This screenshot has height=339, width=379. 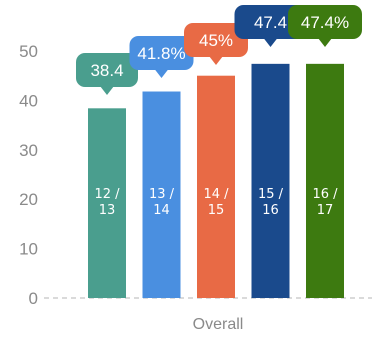 What do you see at coordinates (28, 199) in the screenshot?
I see `y-tick-label: 20` at bounding box center [28, 199].